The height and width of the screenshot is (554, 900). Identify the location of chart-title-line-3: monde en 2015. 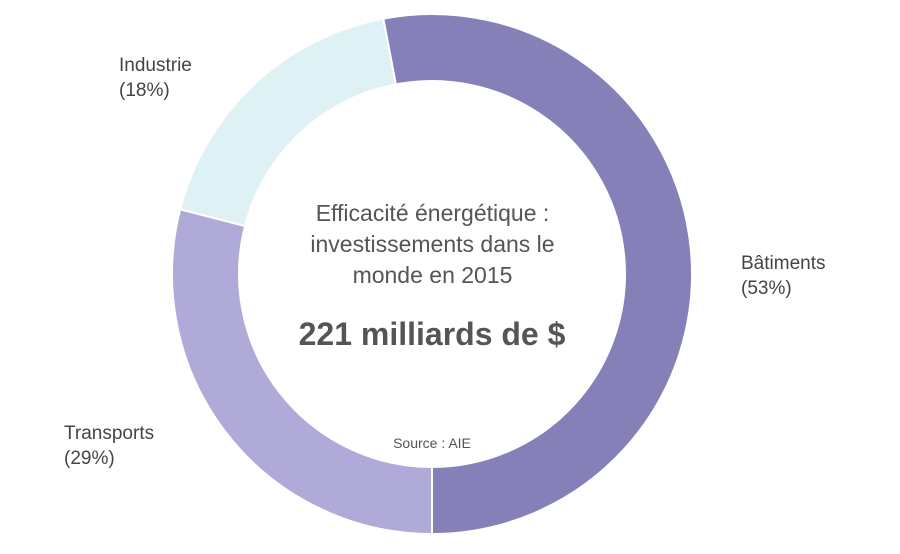
(432, 275).